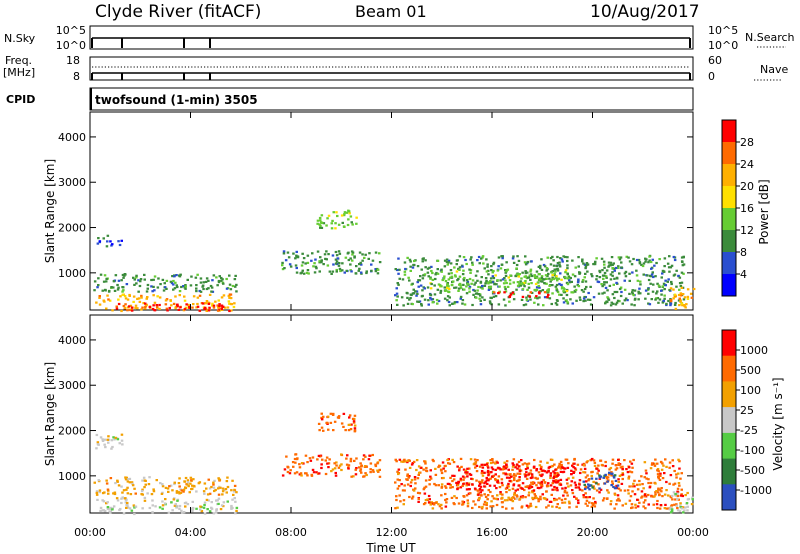 Image resolution: width=800 pixels, height=554 pixels. What do you see at coordinates (350, 99) in the screenshot?
I see `cpid-panel: CPID twofsound (1-min) 3505` at bounding box center [350, 99].